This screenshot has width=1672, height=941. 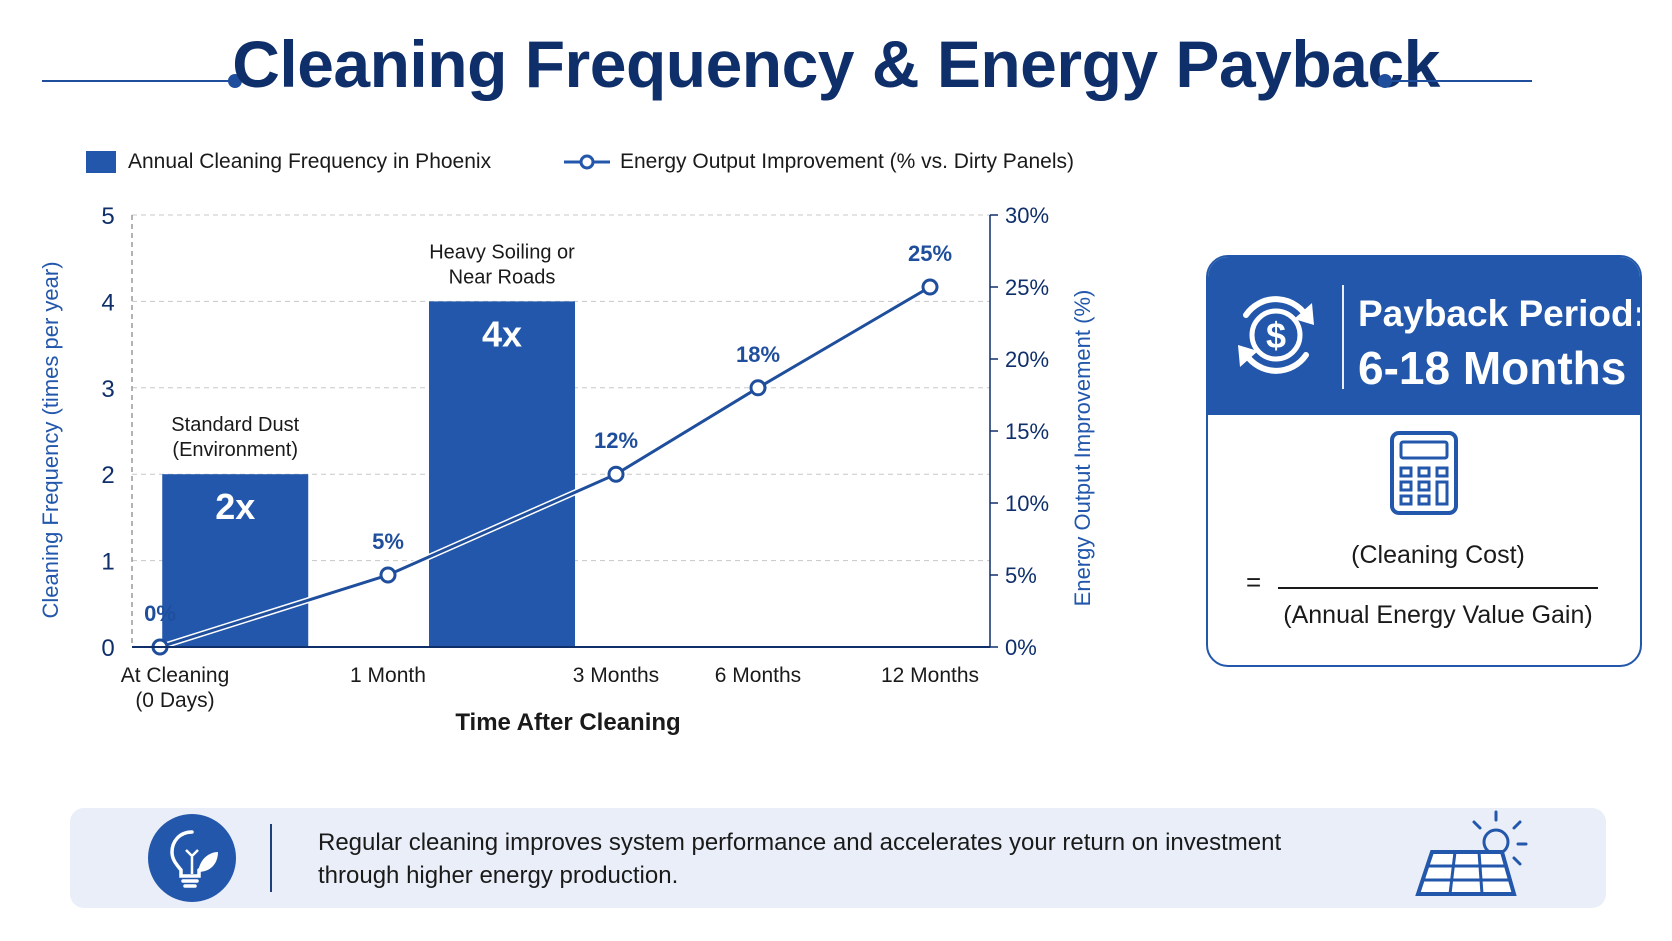 I want to click on calculator-icon, so click(x=1424, y=473).